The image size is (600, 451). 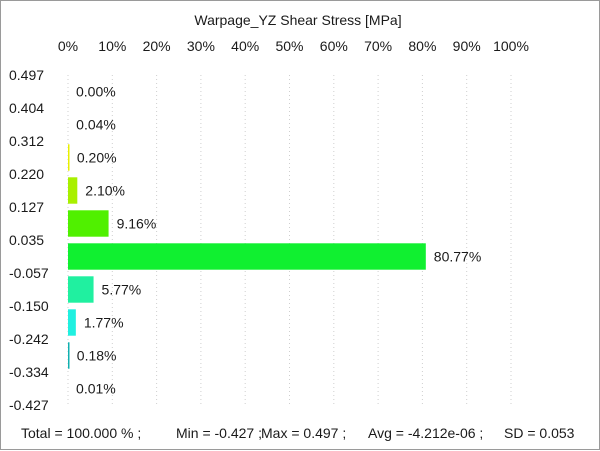 What do you see at coordinates (26, 108) in the screenshot?
I see `y-tick-label: 0.404` at bounding box center [26, 108].